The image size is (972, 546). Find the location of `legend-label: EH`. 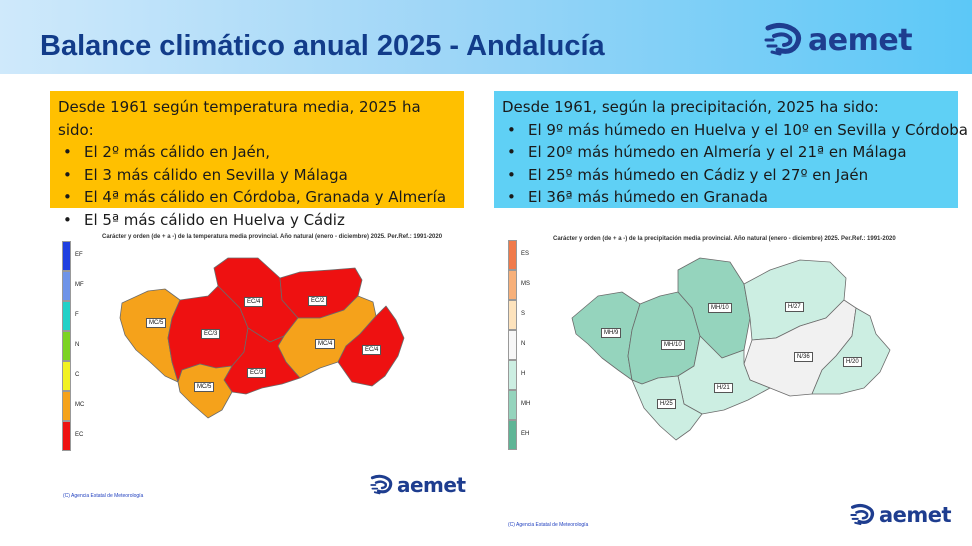

legend-label: EH is located at coordinates (525, 434).